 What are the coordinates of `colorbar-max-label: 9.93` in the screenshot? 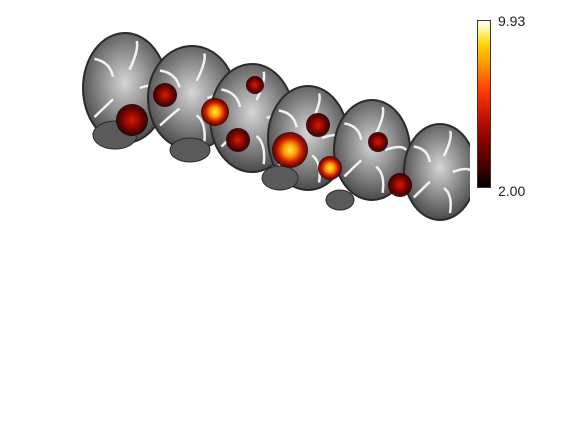 It's located at (512, 21).